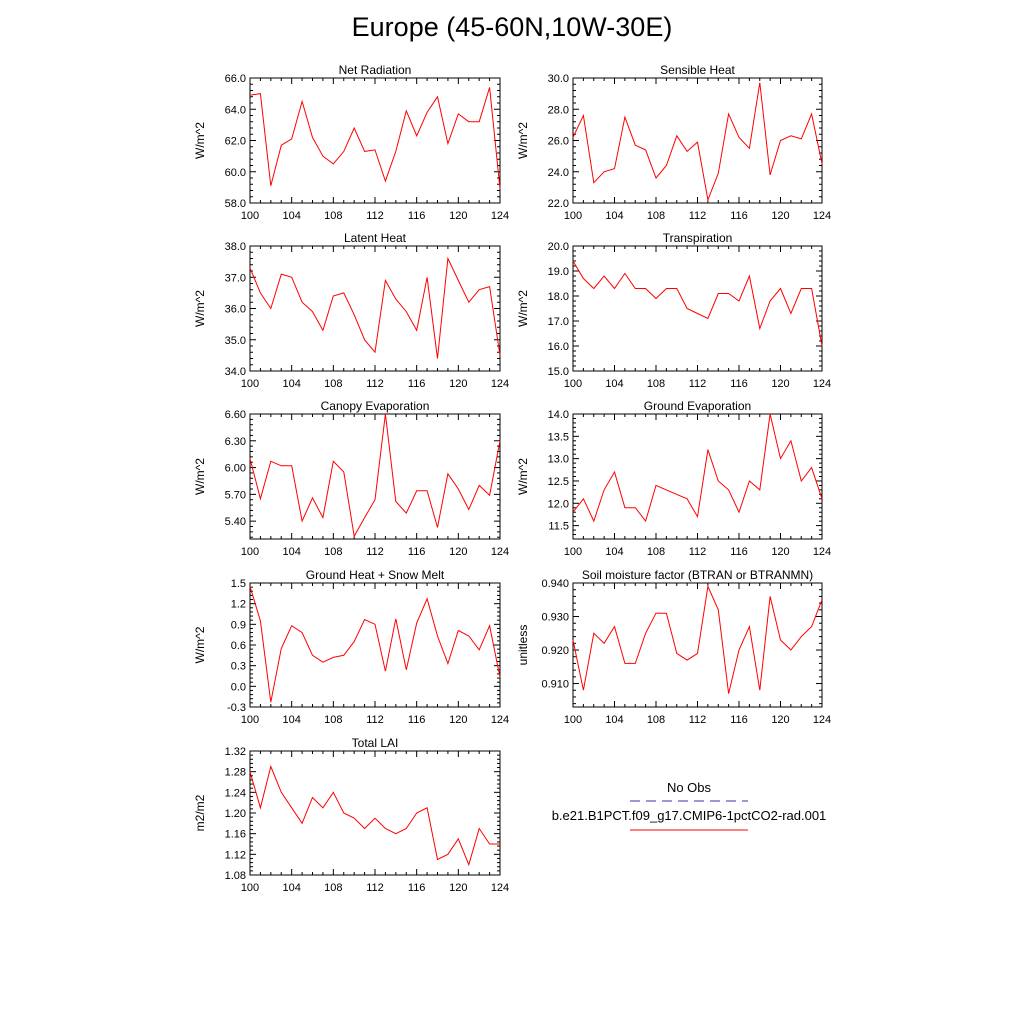  Describe the element at coordinates (697, 406) in the screenshot. I see `panel-title: Ground Evaporation` at that location.